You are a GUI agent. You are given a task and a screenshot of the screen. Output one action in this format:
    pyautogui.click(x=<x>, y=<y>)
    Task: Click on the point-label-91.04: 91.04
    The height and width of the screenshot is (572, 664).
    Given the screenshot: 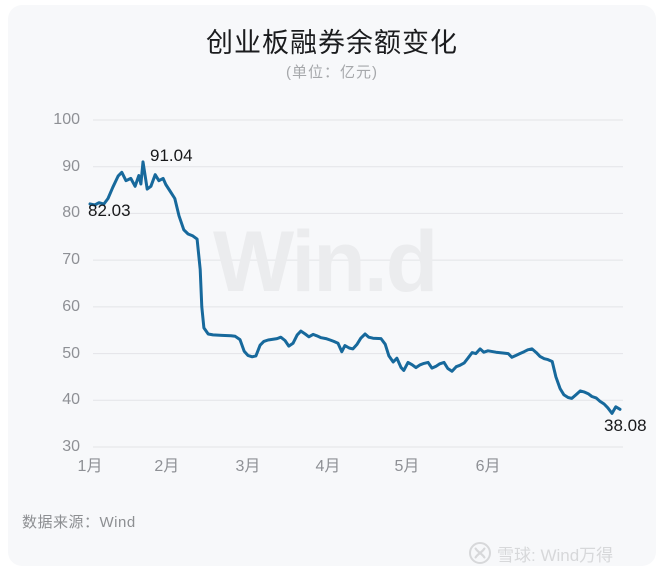 What is the action you would take?
    pyautogui.click(x=171, y=155)
    